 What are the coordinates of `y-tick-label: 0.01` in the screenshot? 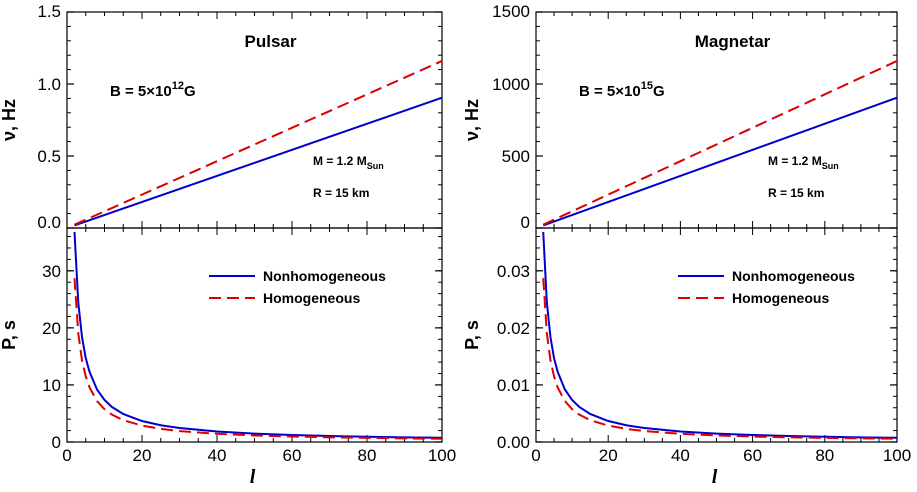 It's located at (513, 385).